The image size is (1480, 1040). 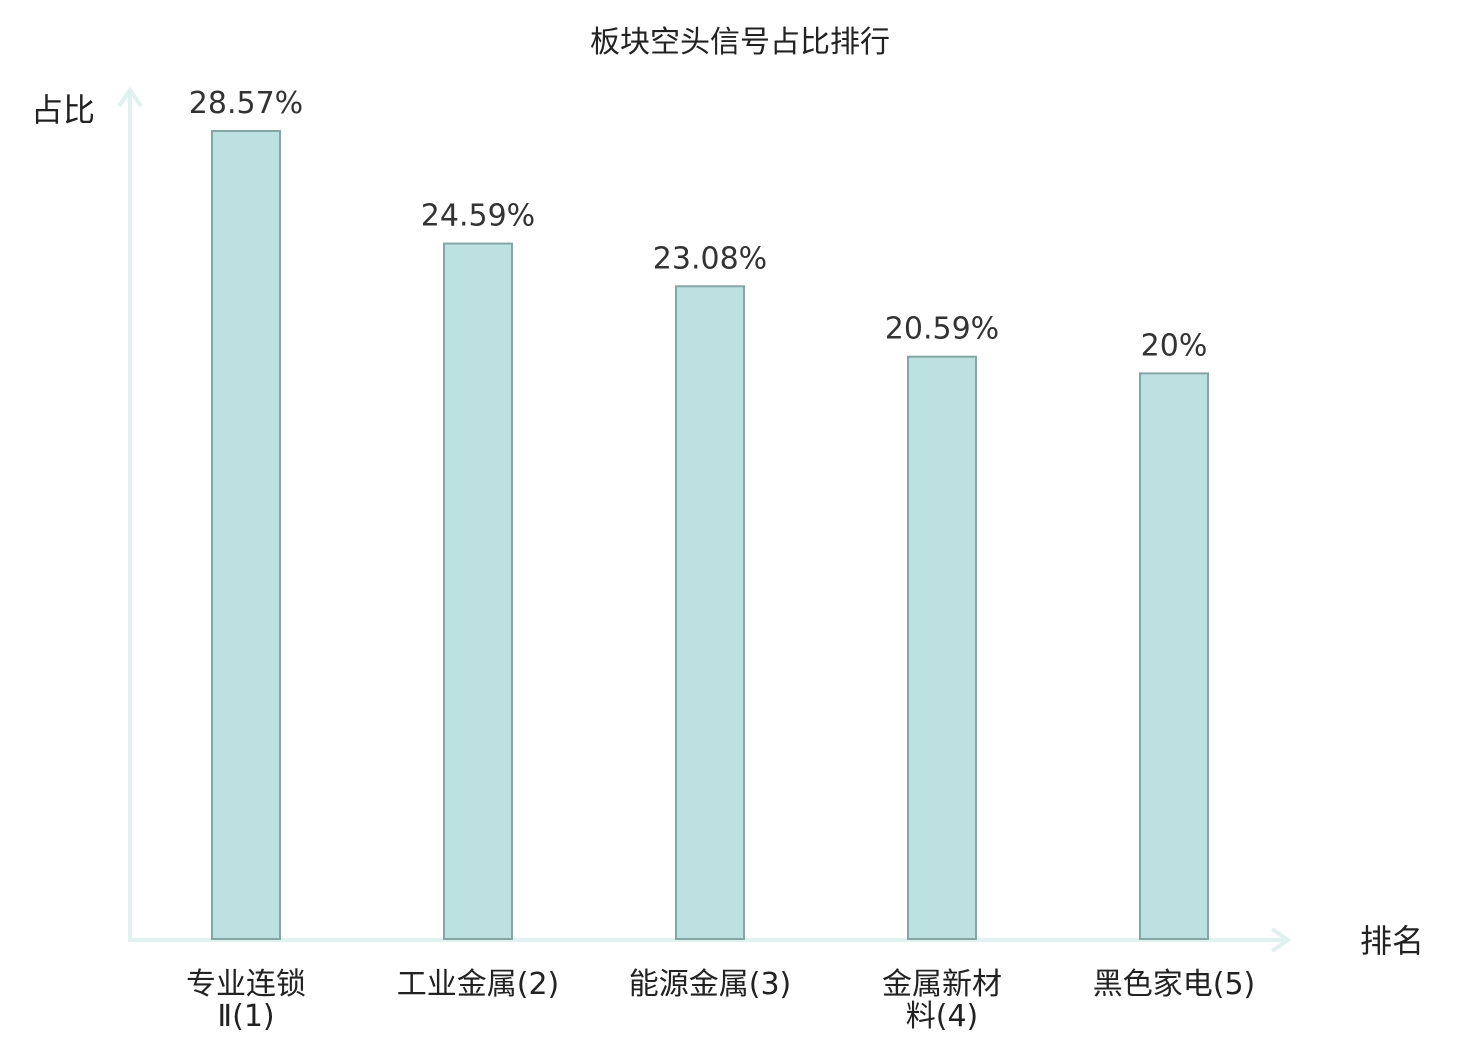 I want to click on value-label: 20.59%, so click(x=942, y=329).